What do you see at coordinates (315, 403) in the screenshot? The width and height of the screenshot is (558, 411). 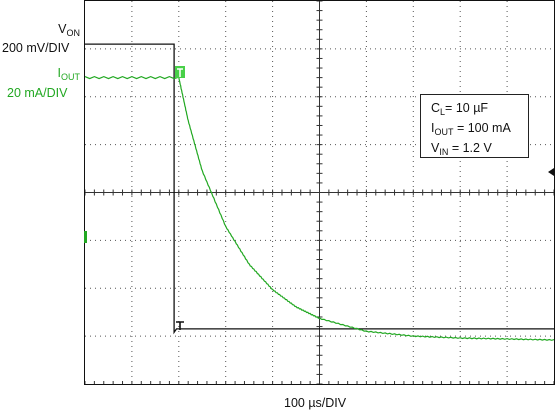 I see `time-scale-label: 100 µs/DIV` at bounding box center [315, 403].